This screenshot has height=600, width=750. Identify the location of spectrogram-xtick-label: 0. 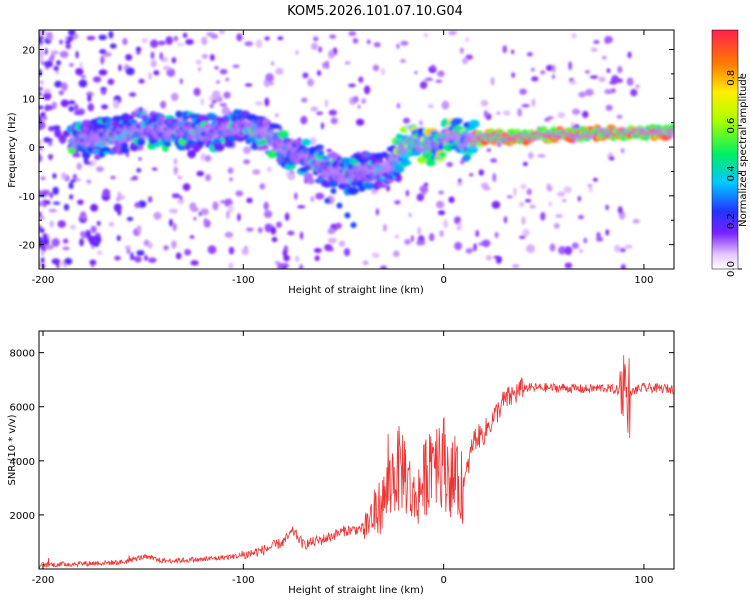
(443, 280).